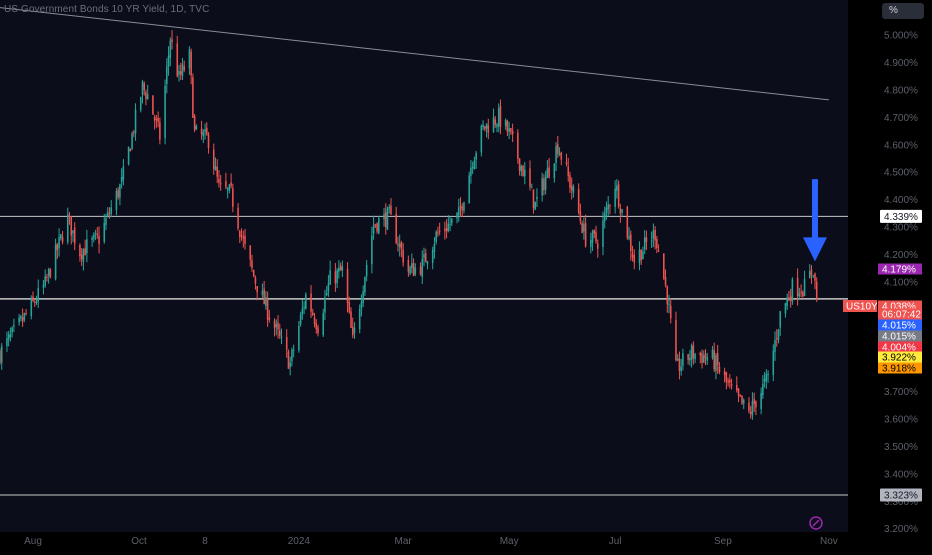 This screenshot has width=932, height=555. I want to click on symbol-label: US10Y, so click(862, 307).